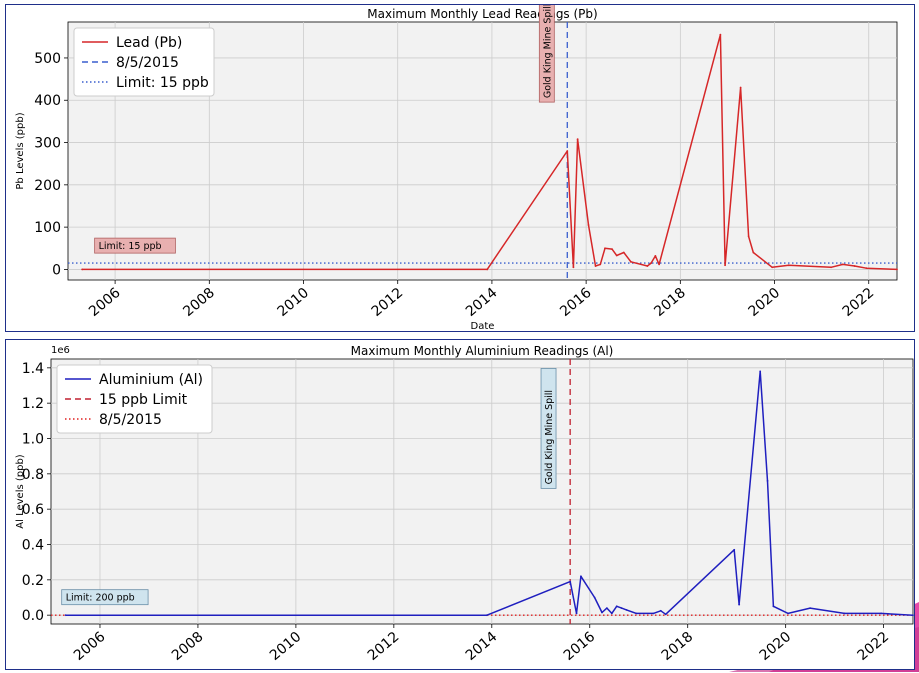 Image resolution: width=919 pixels, height=673 pixels. I want to click on y-tick-label: 500, so click(47, 59).